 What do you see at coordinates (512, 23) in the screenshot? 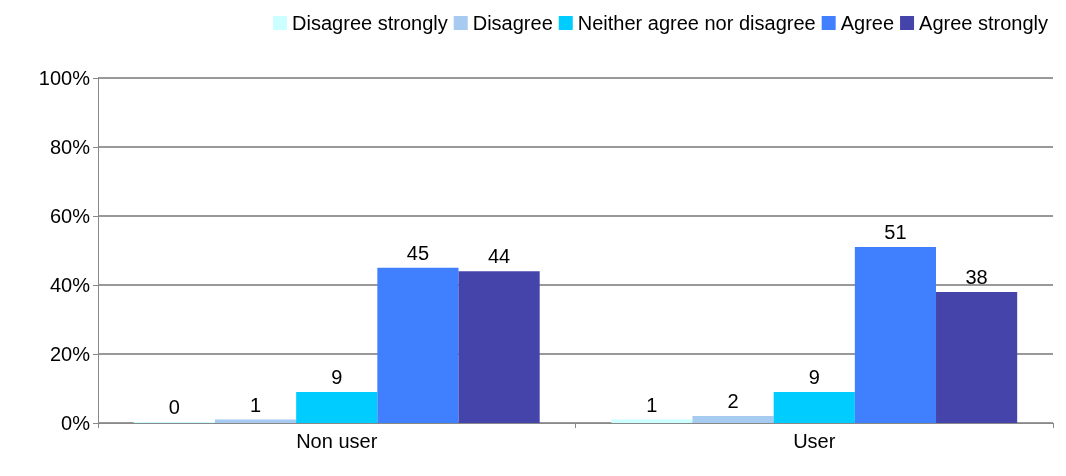
I see `legend-label: Disagree` at bounding box center [512, 23].